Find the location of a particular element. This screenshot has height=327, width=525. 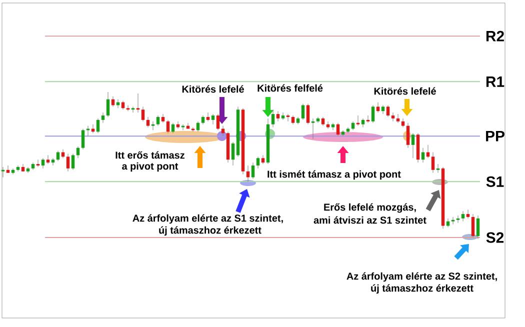

ref-line-label: S2 is located at coordinates (495, 237).